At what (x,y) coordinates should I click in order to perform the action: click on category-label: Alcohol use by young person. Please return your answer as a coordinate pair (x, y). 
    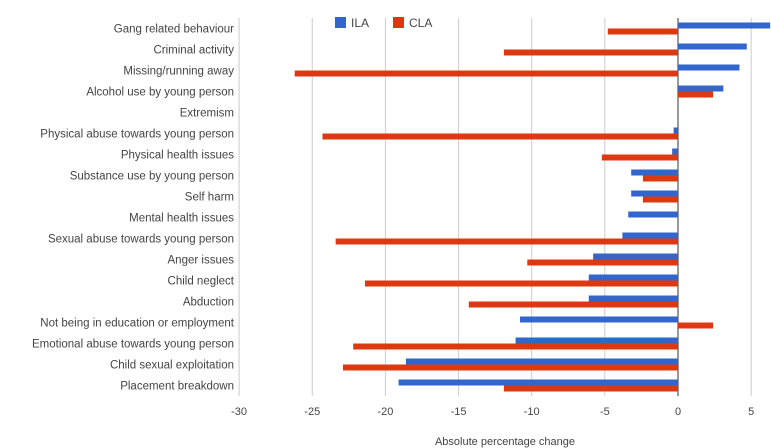
    Looking at the image, I should click on (160, 93).